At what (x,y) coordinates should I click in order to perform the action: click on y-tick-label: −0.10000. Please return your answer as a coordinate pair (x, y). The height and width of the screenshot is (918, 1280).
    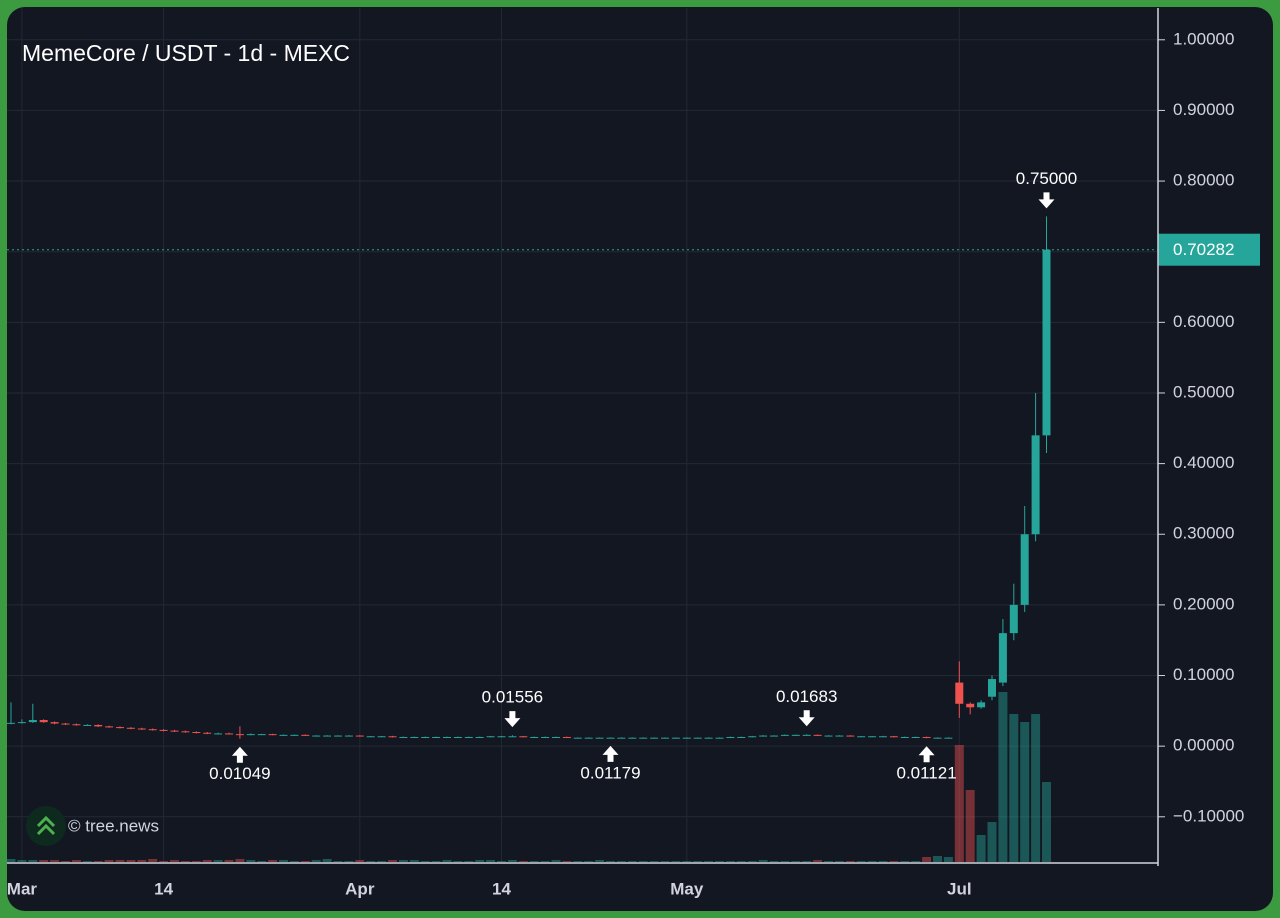
    Looking at the image, I should click on (1208, 815).